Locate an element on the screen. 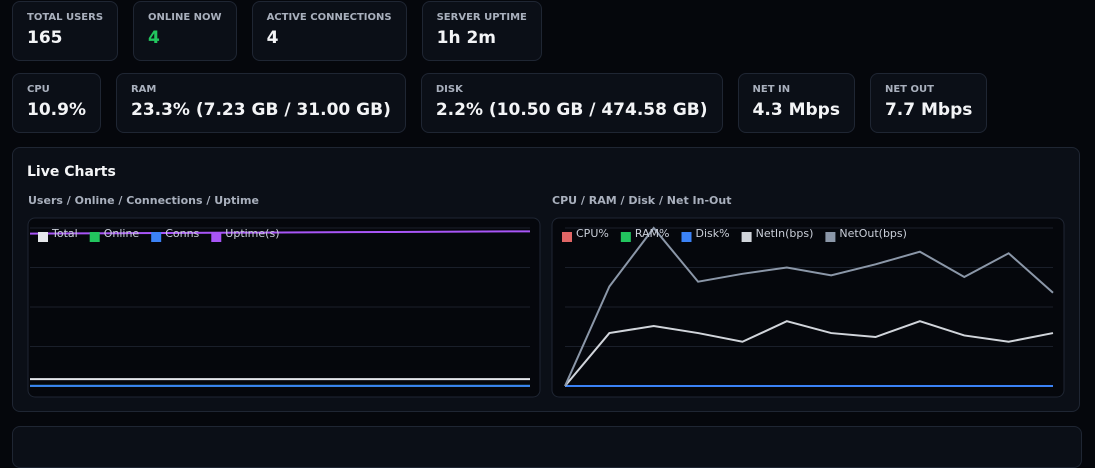 This screenshot has height=468, width=1095. chart-title: CPU / RAM / Disk / Net In-Out is located at coordinates (641, 200).